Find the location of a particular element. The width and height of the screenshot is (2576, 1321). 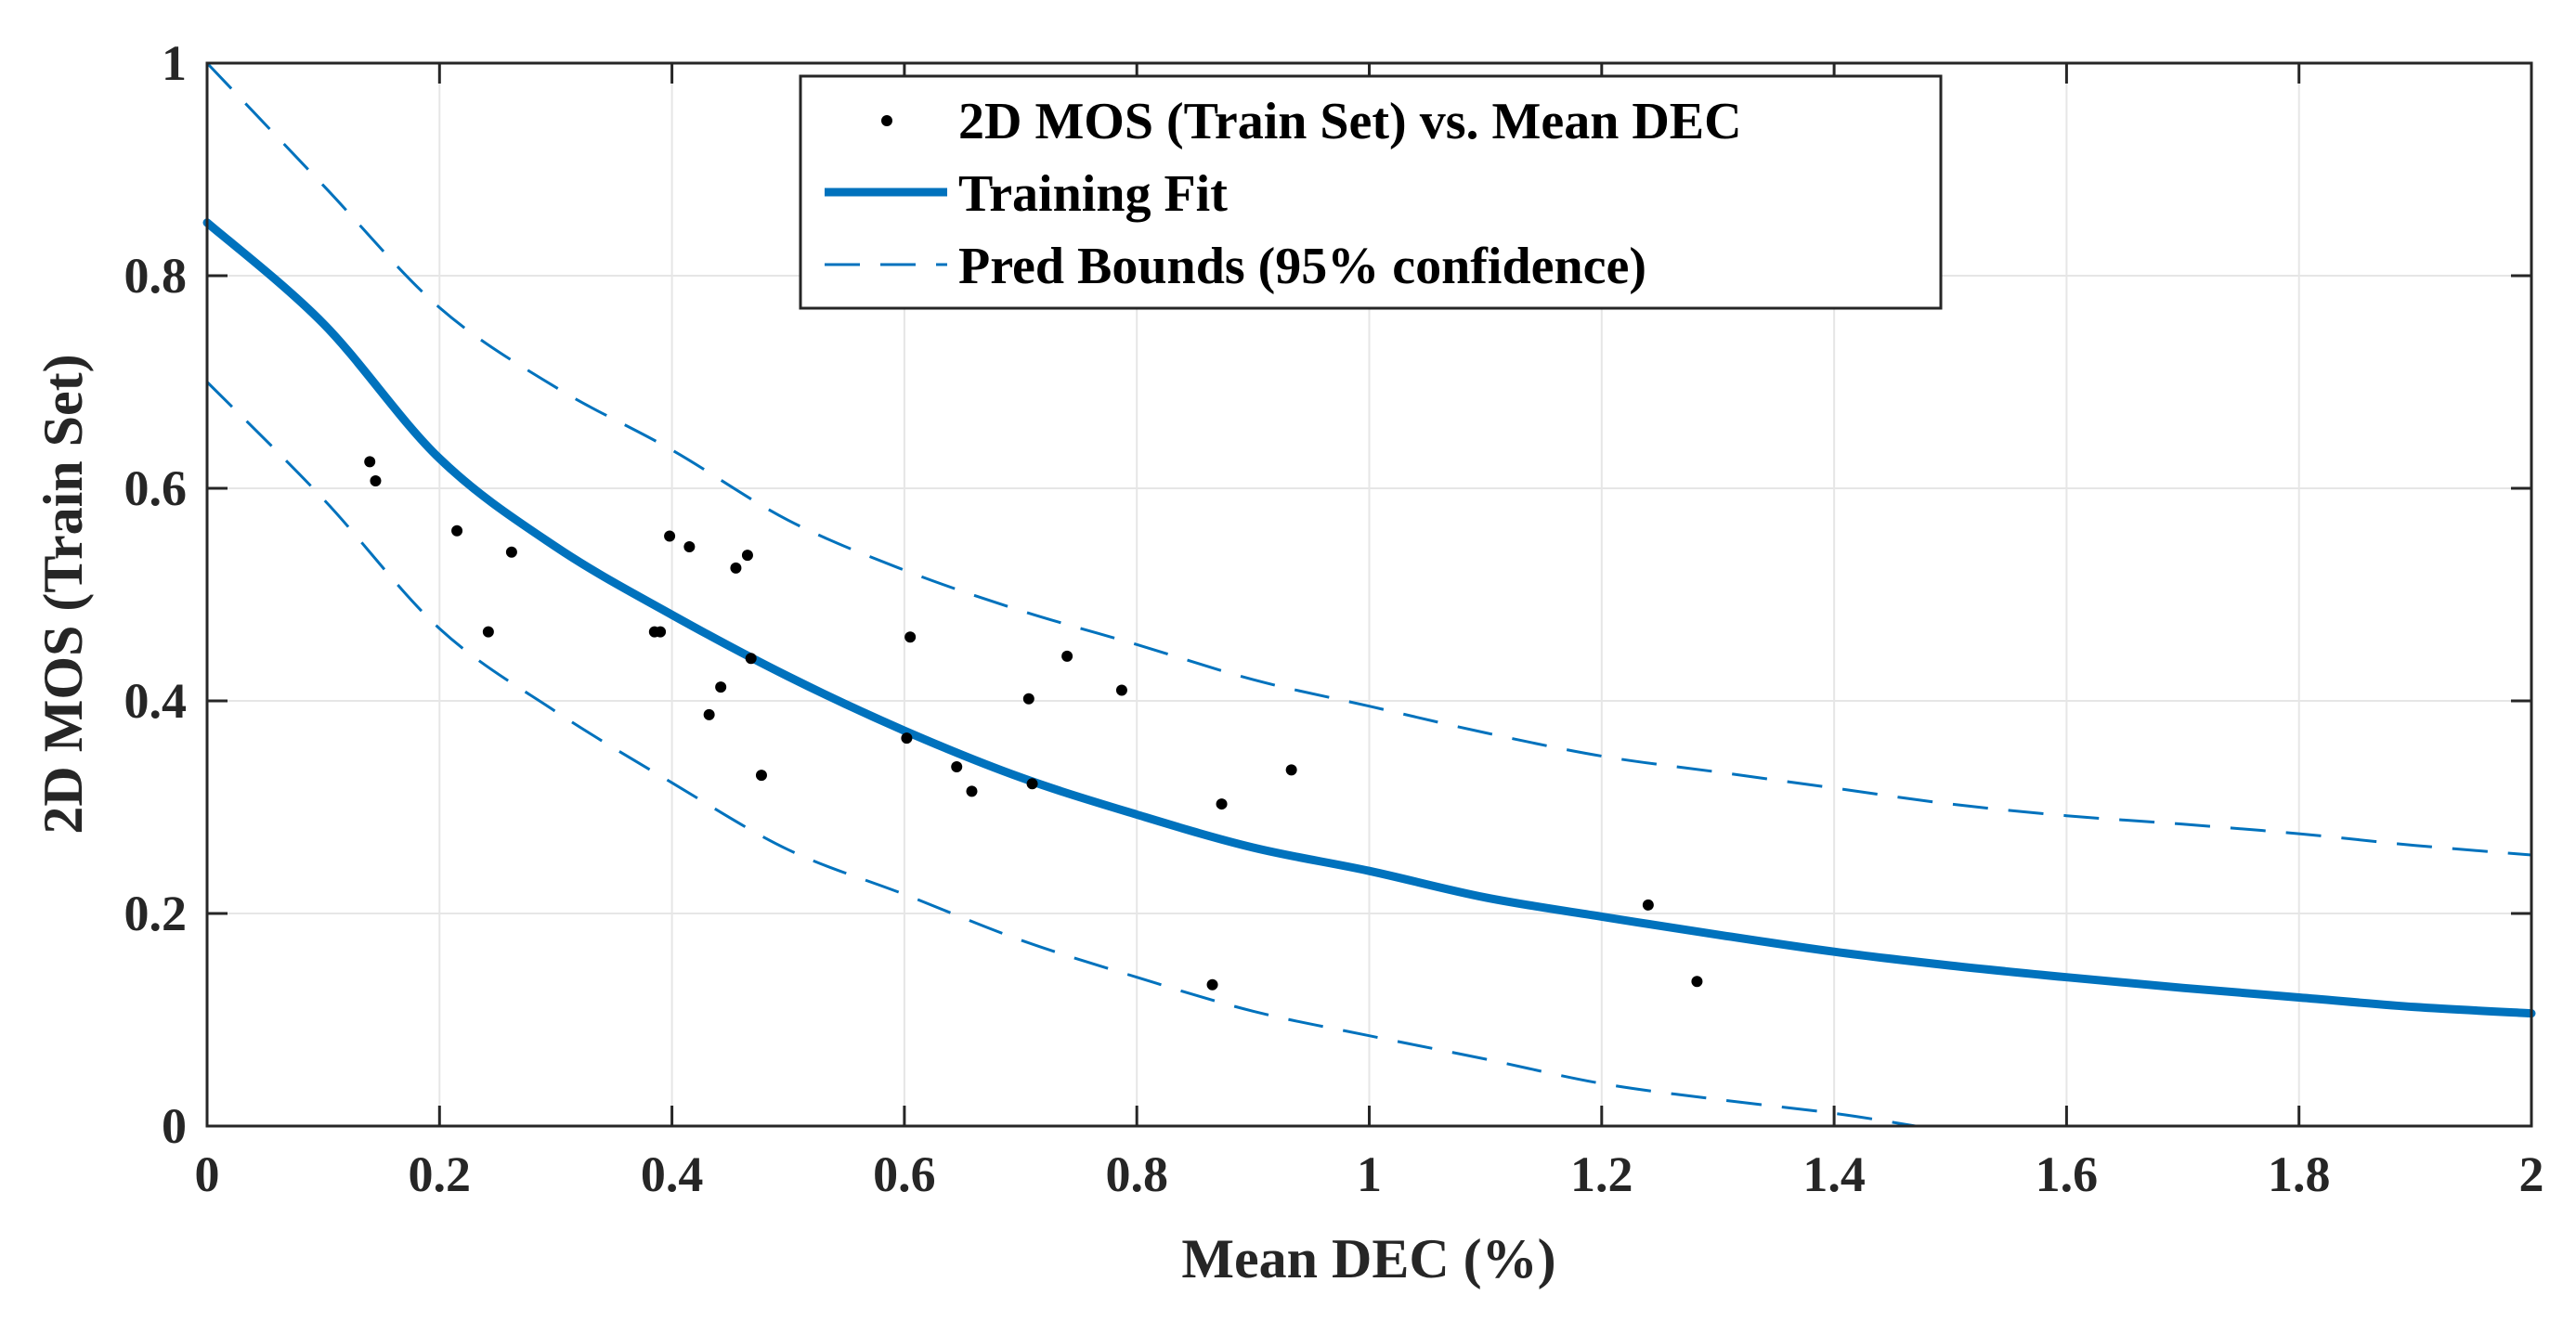

y-tick-label: 0 is located at coordinates (174, 1126).